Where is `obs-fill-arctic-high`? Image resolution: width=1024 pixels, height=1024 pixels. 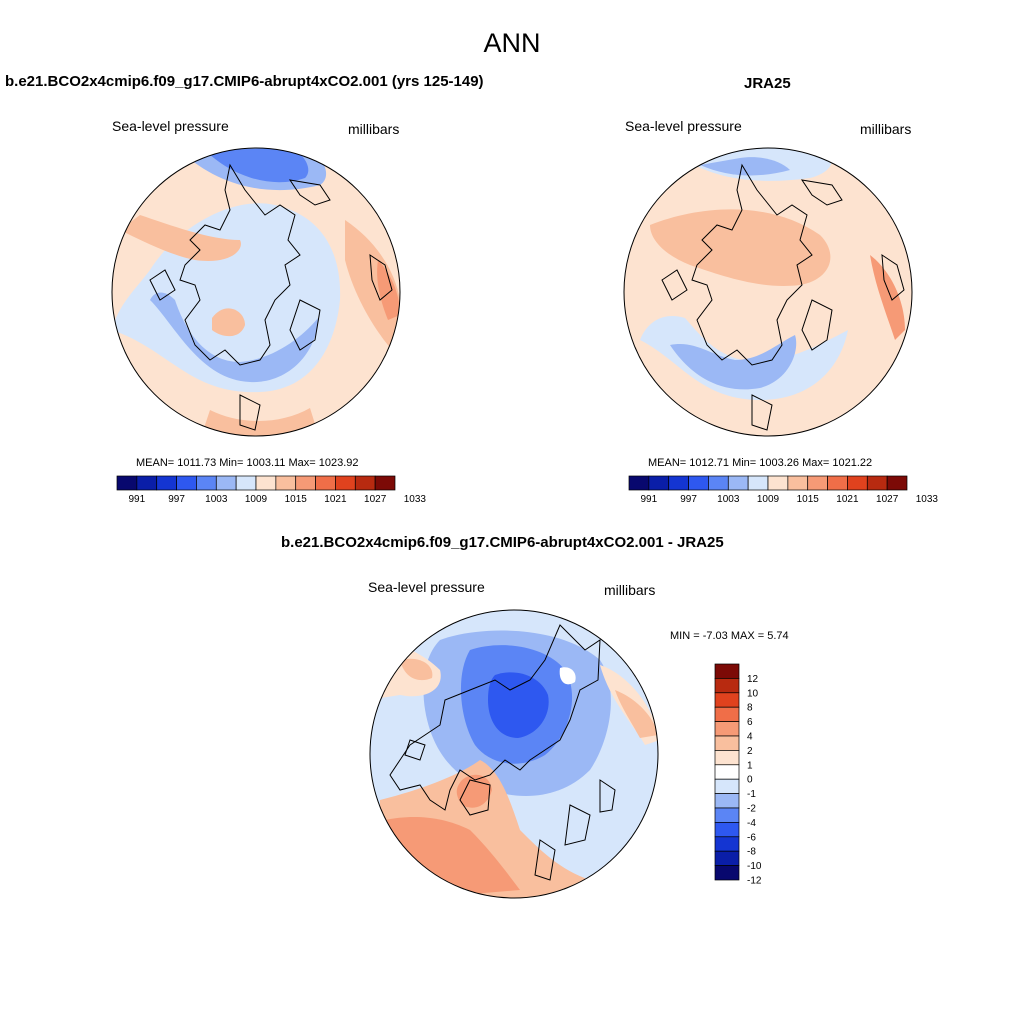 obs-fill-arctic-high is located at coordinates (740, 247).